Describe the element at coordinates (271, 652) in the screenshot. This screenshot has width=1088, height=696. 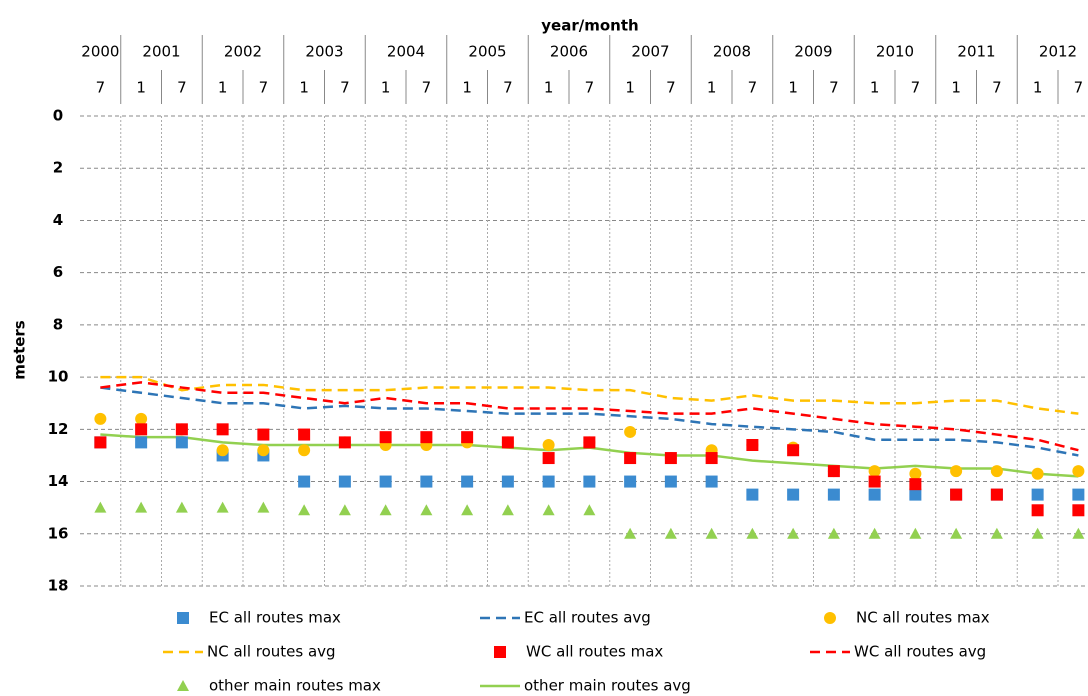
I see `legend-label: NC all routes avg` at that location.